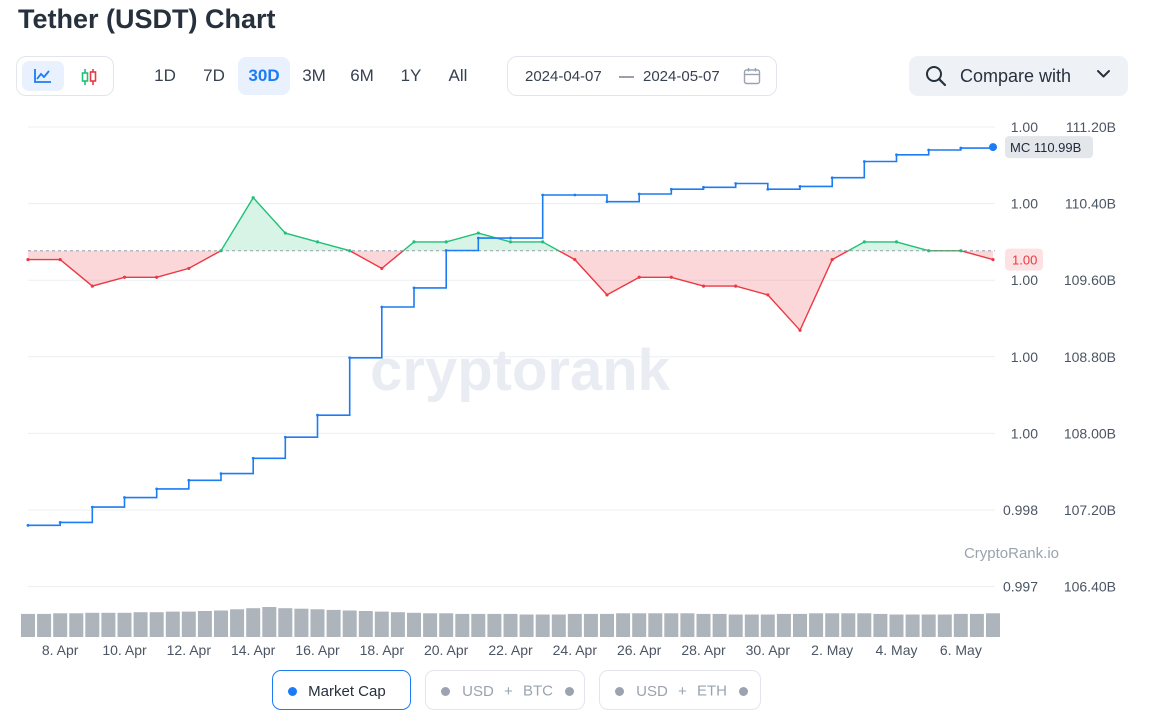 This screenshot has height=727, width=1152. I want to click on x-tick-label: 10. Apr, so click(124, 650).